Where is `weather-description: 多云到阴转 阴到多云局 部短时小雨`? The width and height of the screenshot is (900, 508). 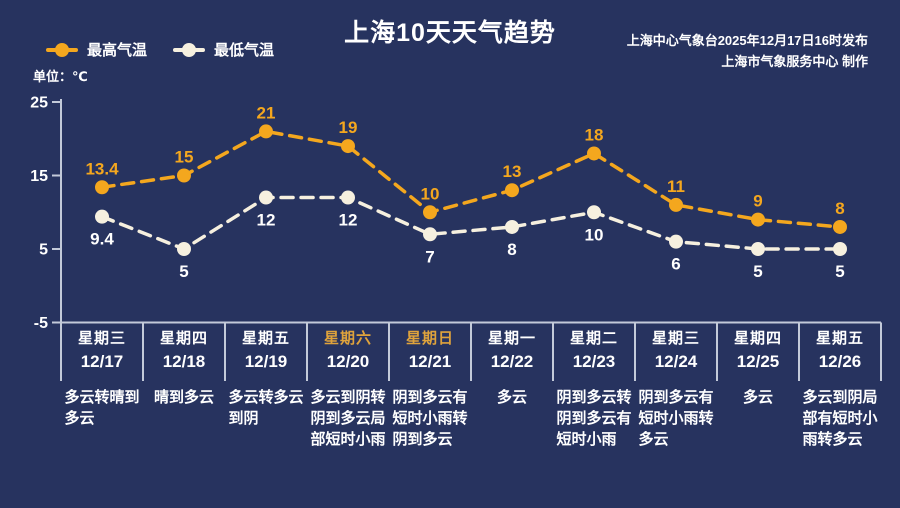 weather-description: 多云到阴转 阴到多云局 部短时小雨 is located at coordinates (348, 418).